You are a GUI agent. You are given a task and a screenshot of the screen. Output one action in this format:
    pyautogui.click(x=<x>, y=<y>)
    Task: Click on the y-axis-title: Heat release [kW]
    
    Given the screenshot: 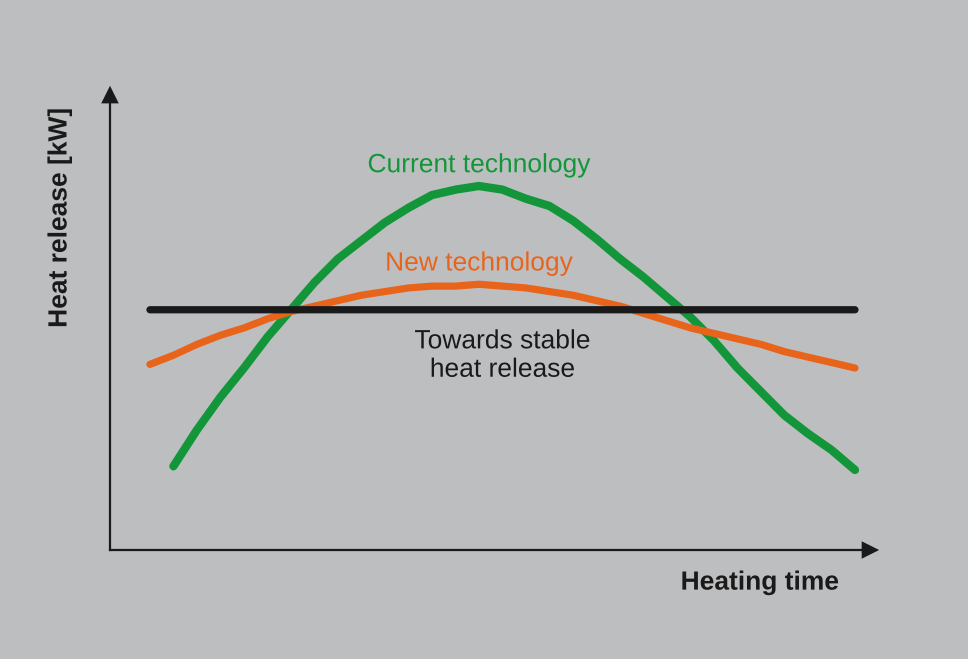 What is the action you would take?
    pyautogui.click(x=59, y=217)
    